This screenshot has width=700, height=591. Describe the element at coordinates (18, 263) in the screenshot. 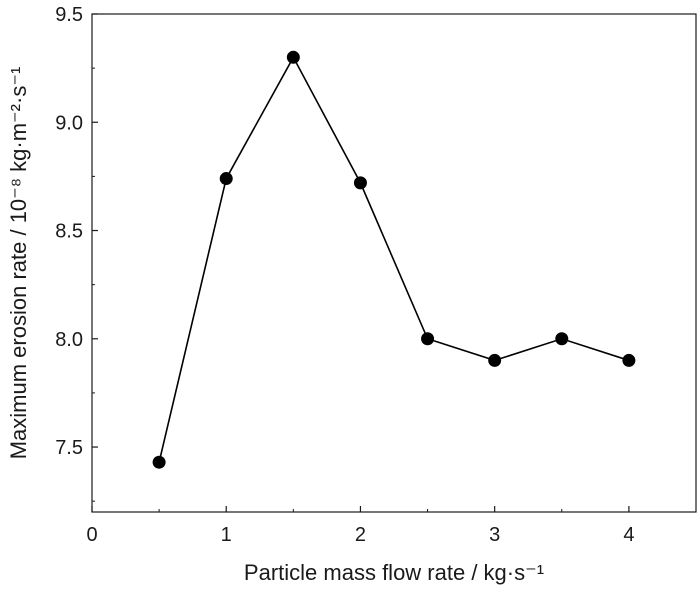

I see `y-axis-label: Maximum erosion rate / 10⁻⁸ kg·m⁻²·s⁻¹` at that location.